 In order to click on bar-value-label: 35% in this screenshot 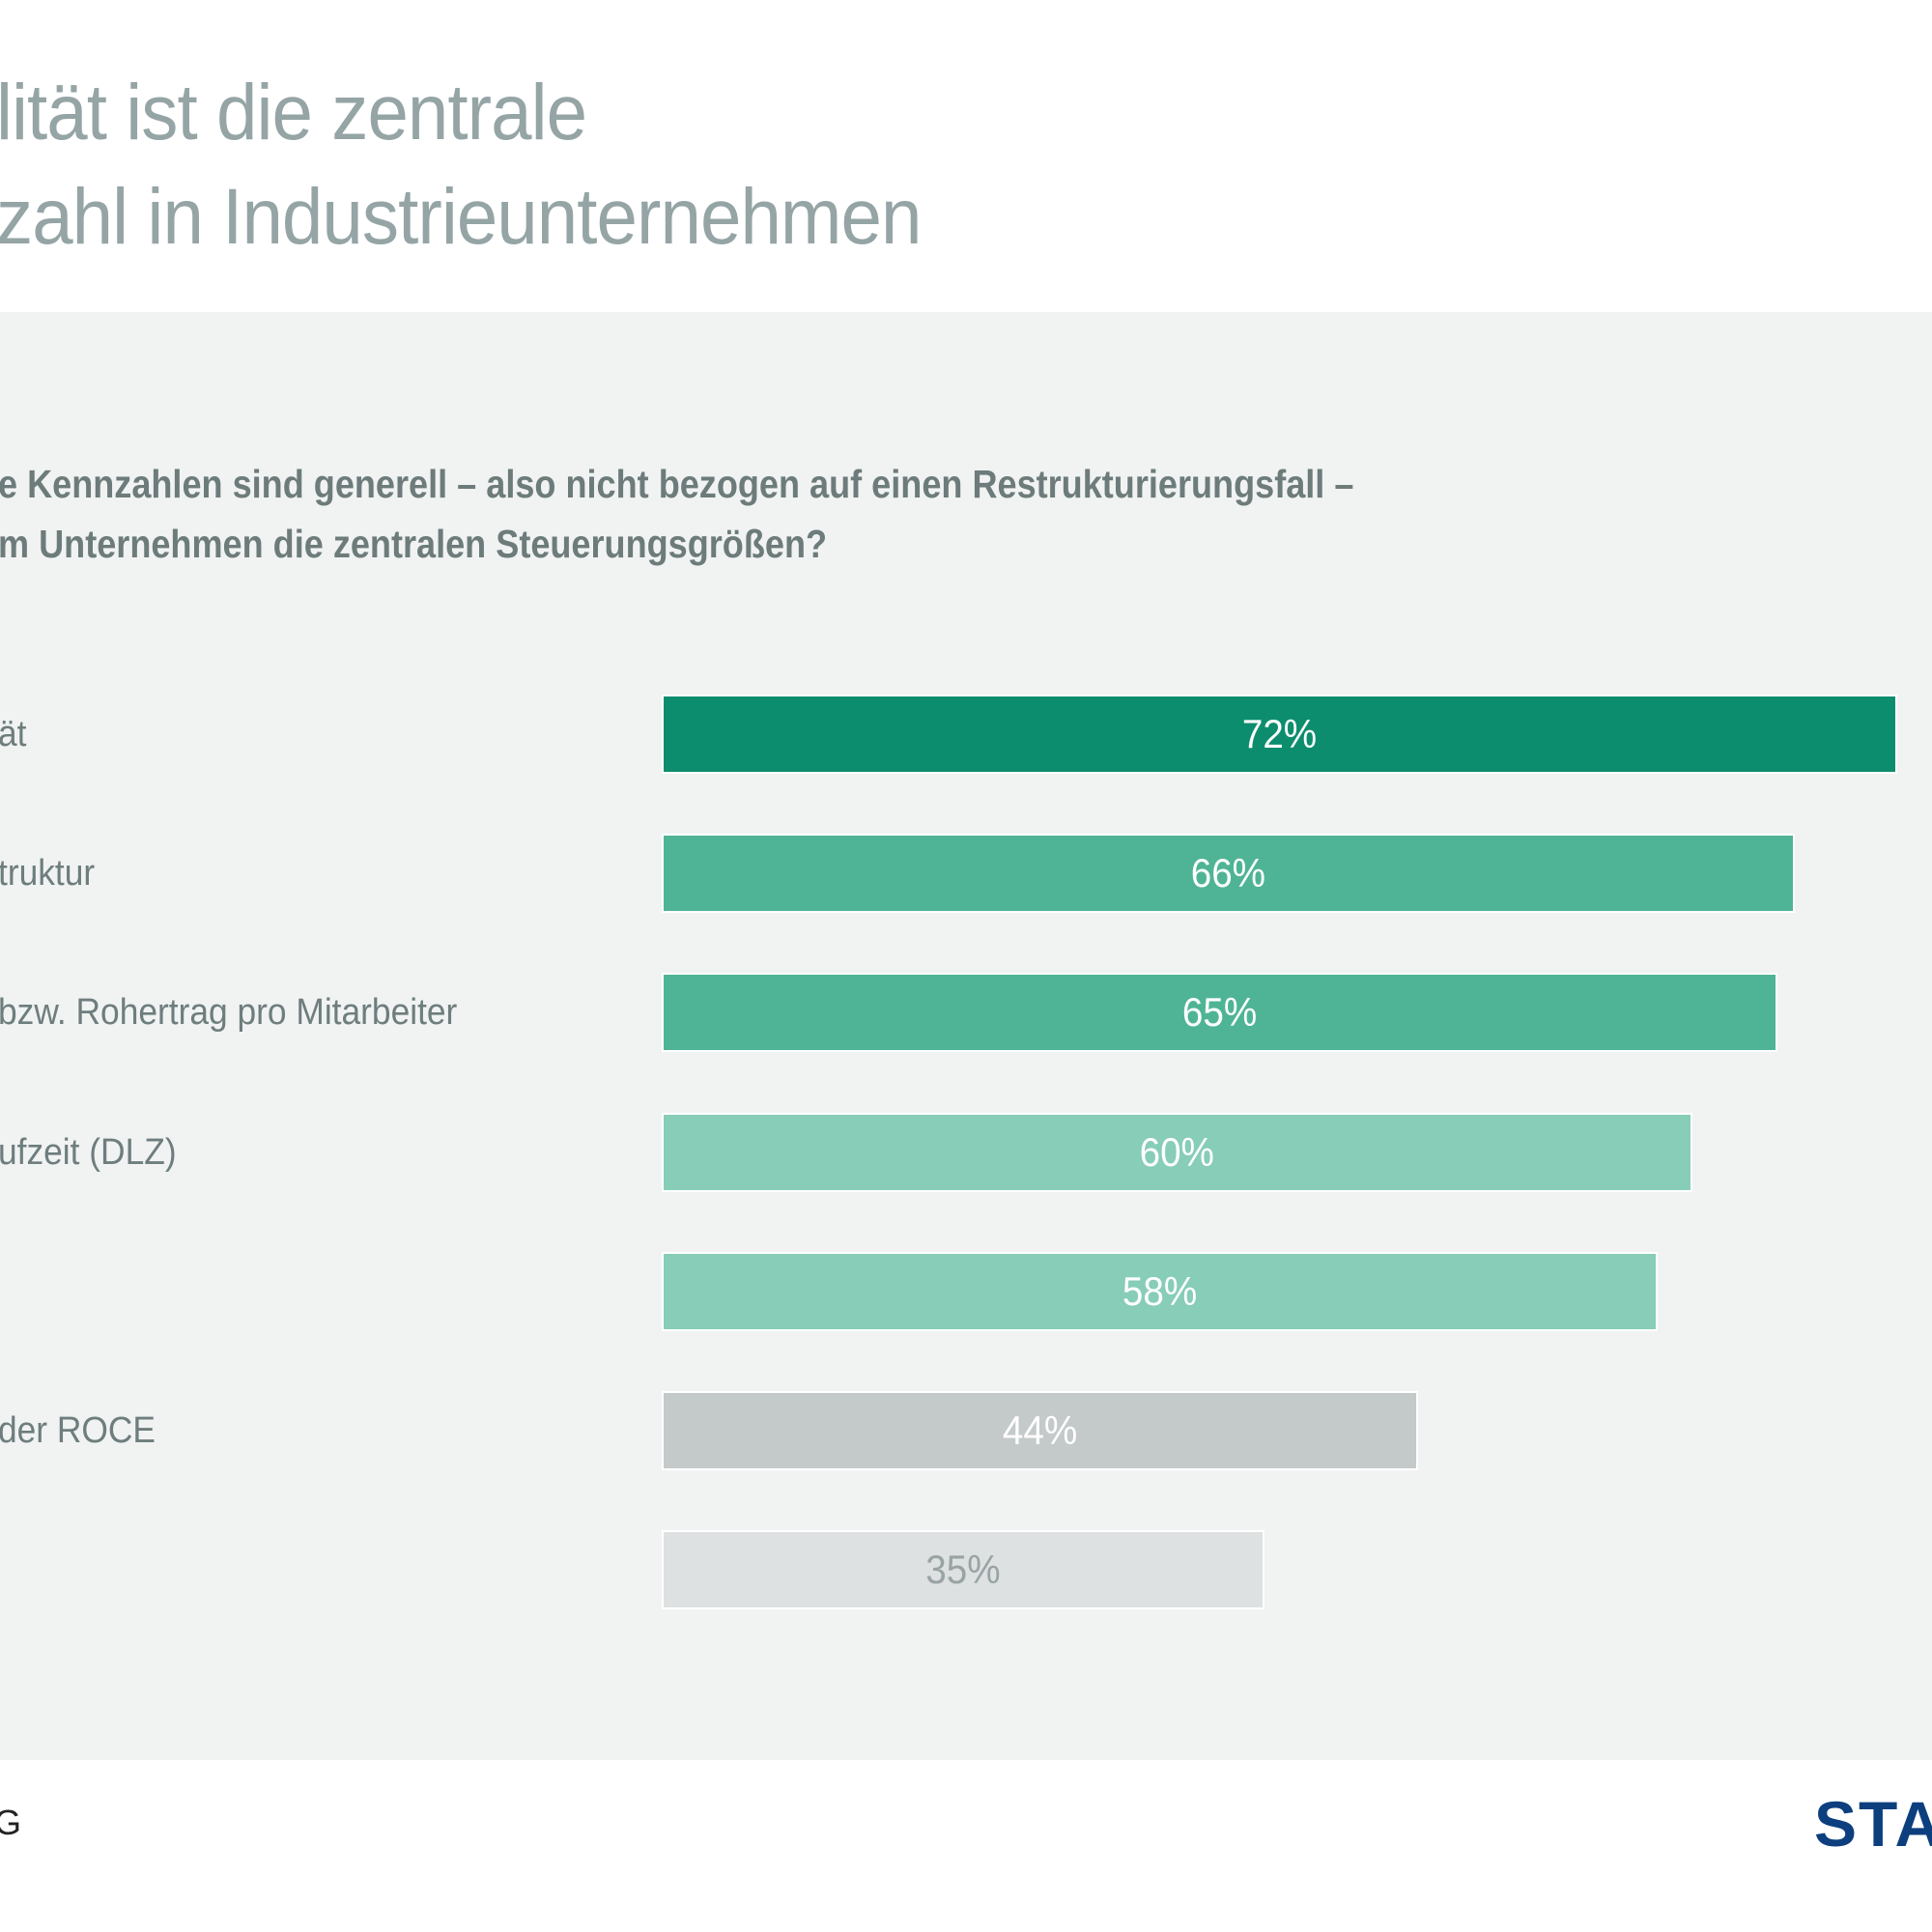, I will do `click(963, 1570)`.